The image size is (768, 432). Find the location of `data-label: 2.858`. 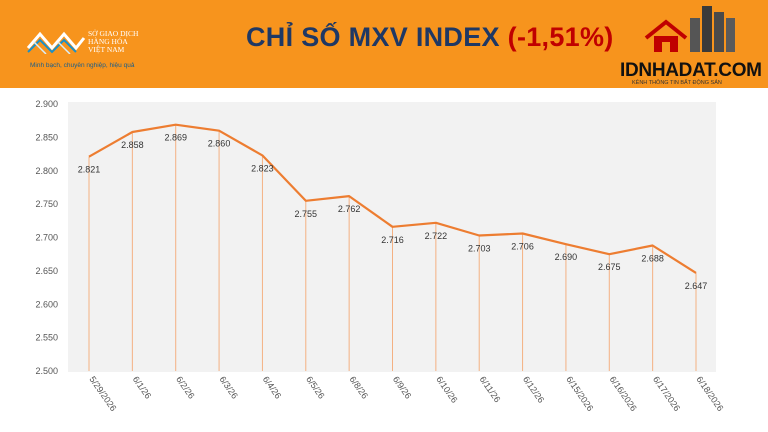

data-label: 2.858 is located at coordinates (132, 145).